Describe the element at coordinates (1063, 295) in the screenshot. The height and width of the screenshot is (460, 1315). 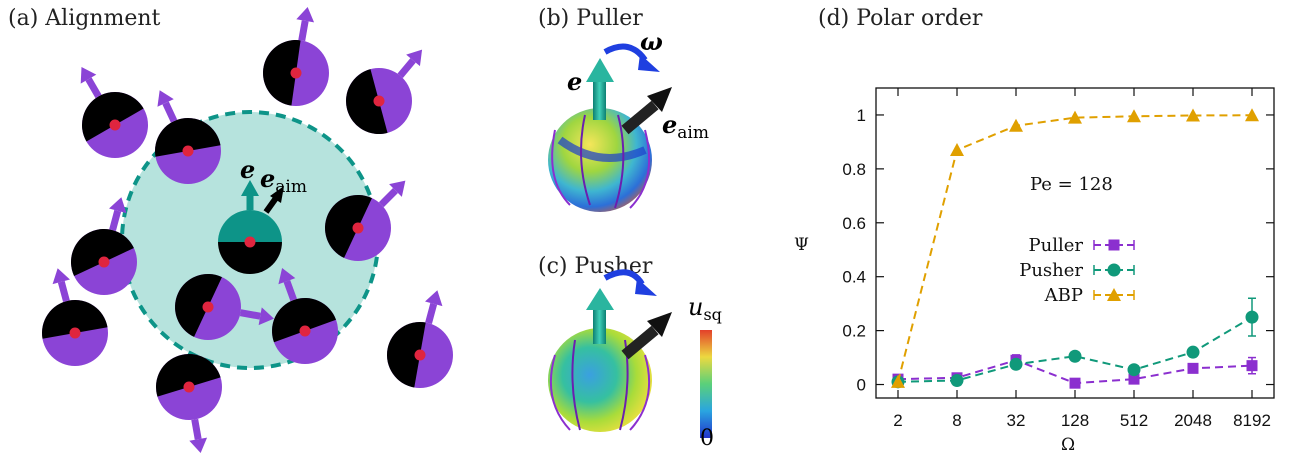
I see `legend-abp-label: ABP` at that location.